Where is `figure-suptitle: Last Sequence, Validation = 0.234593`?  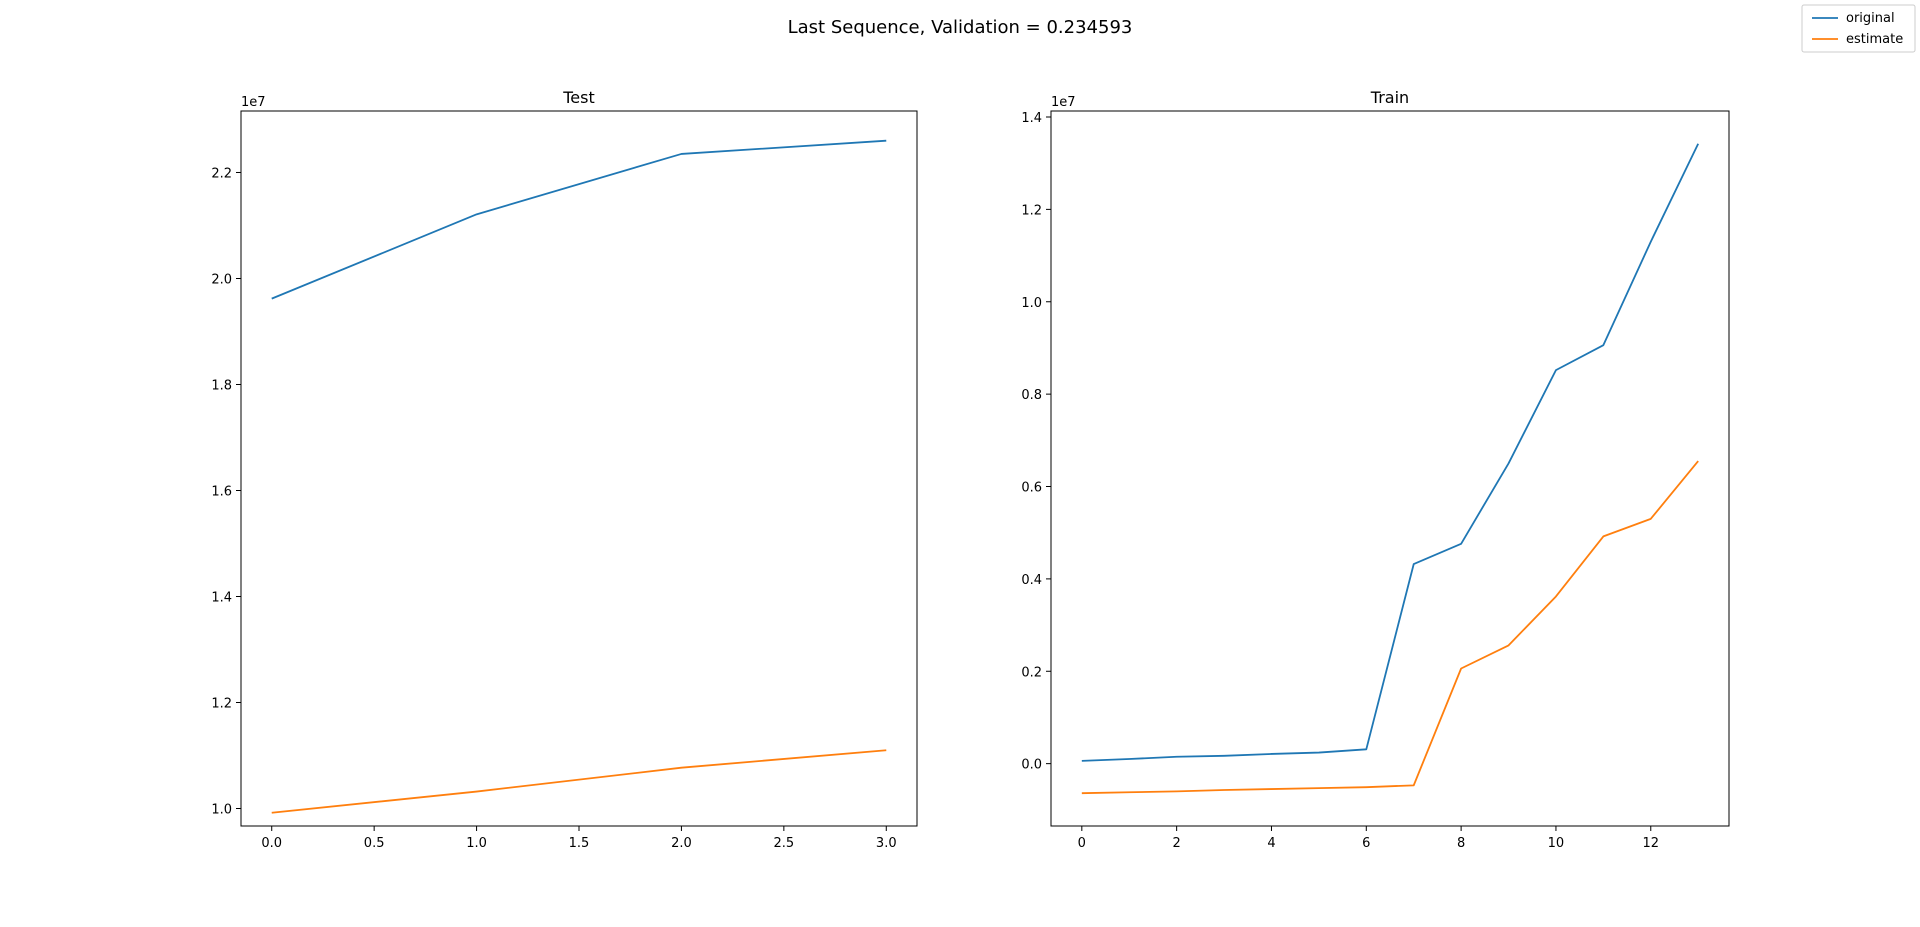
figure-suptitle: Last Sequence, Validation = 0.234593 is located at coordinates (960, 27).